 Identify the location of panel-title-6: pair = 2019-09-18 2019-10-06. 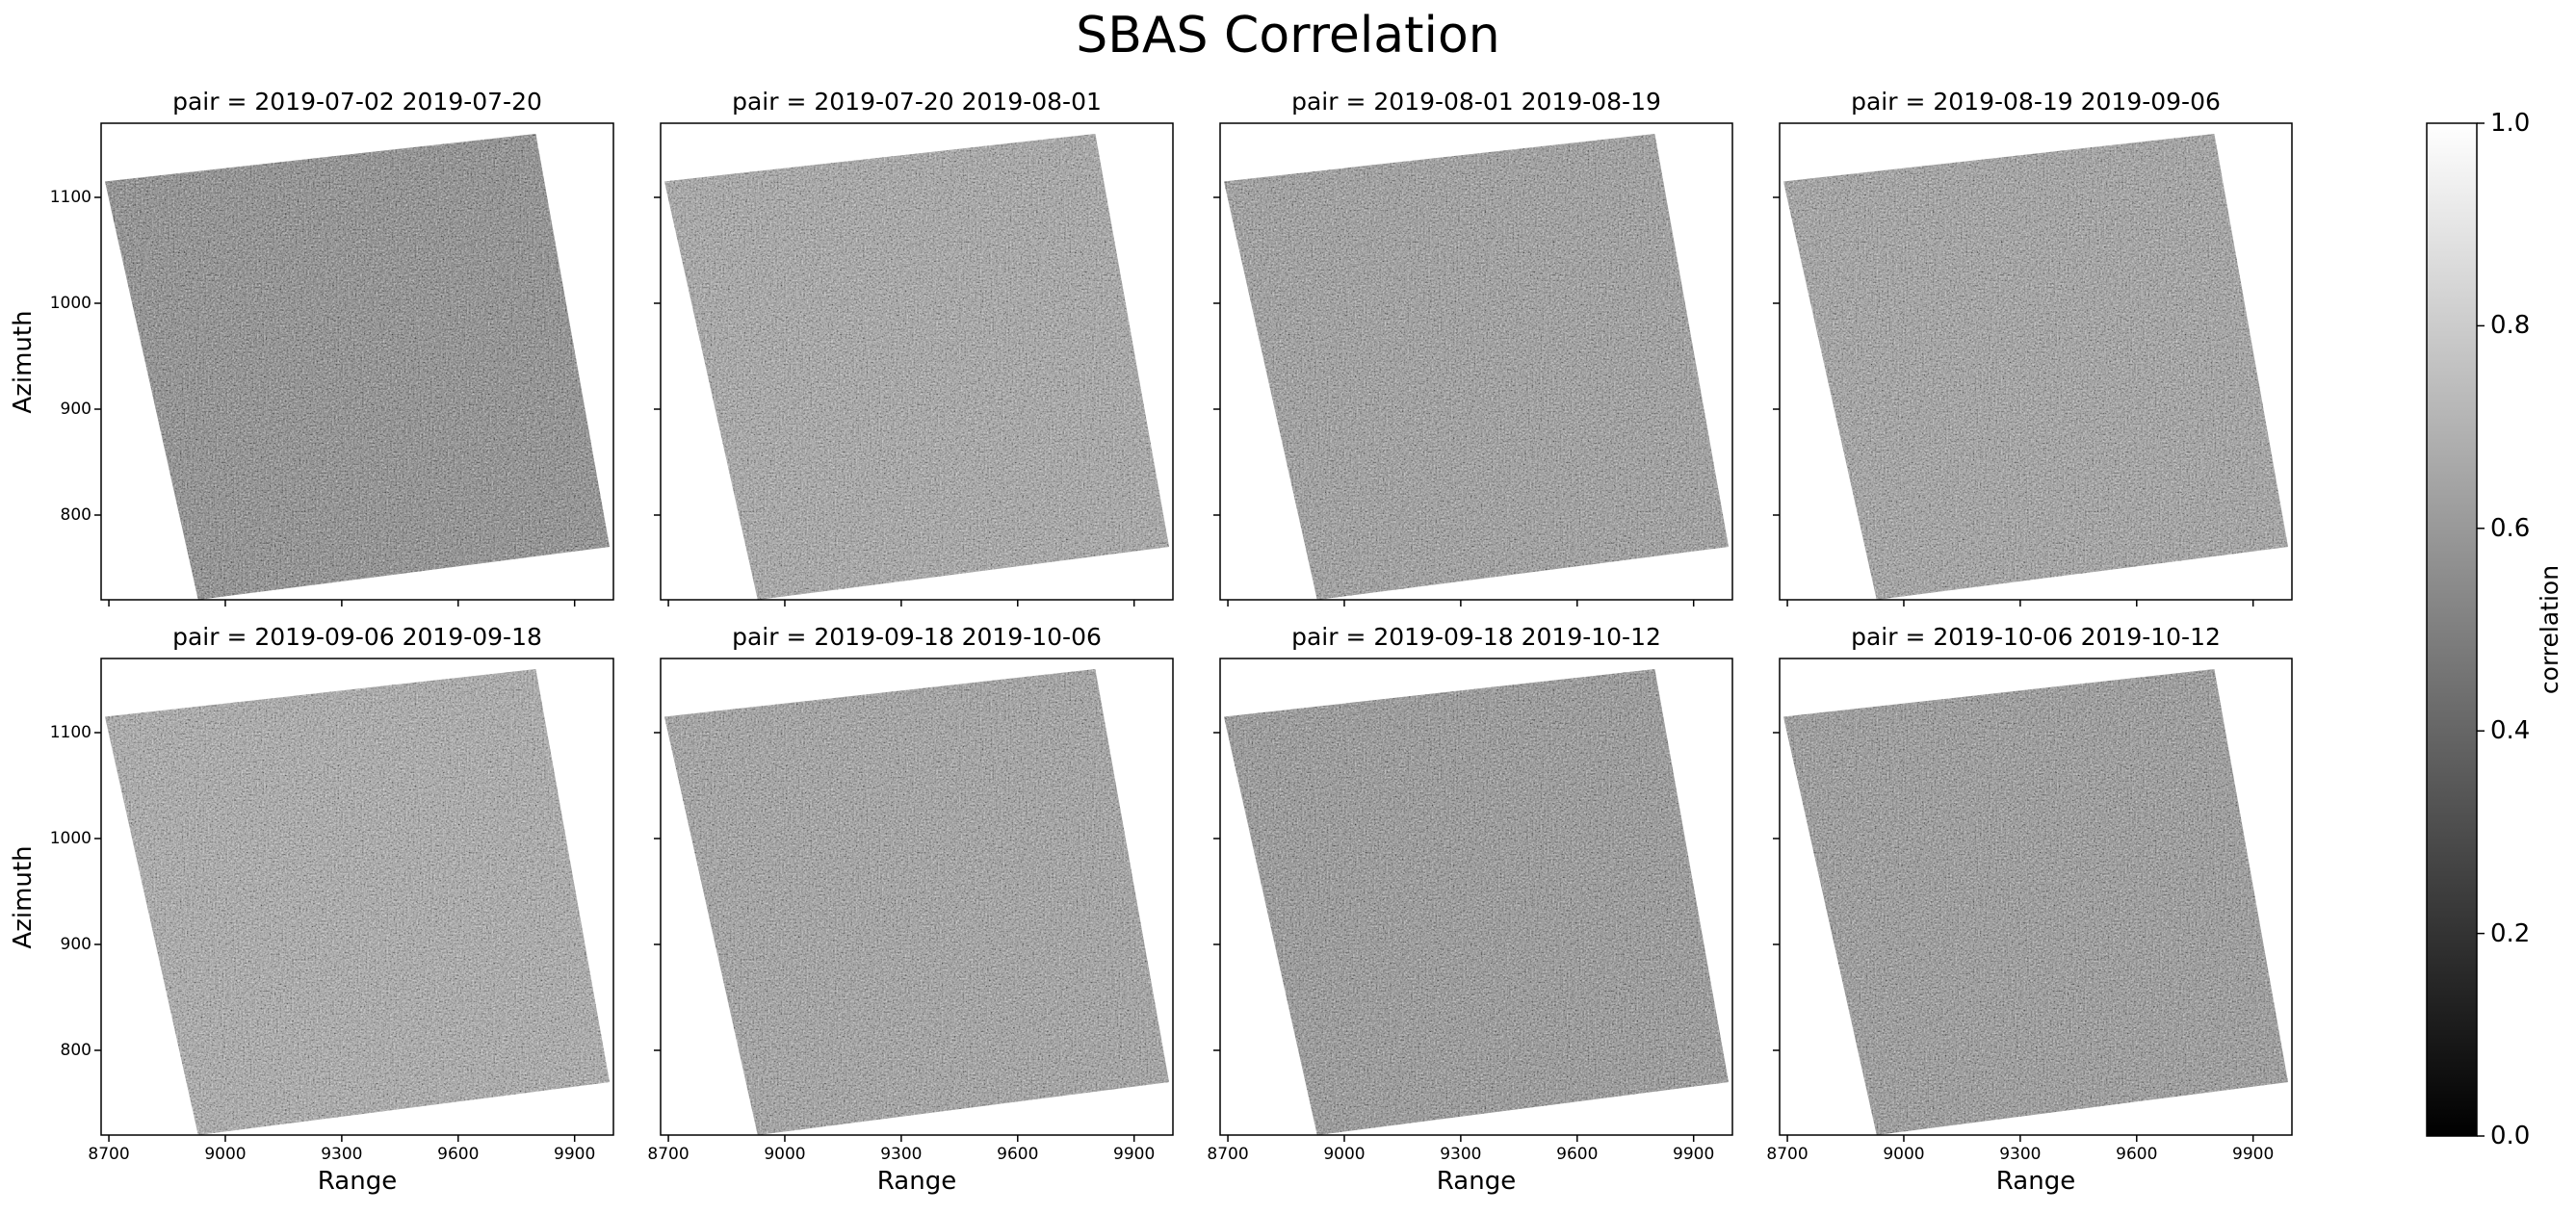
(917, 637).